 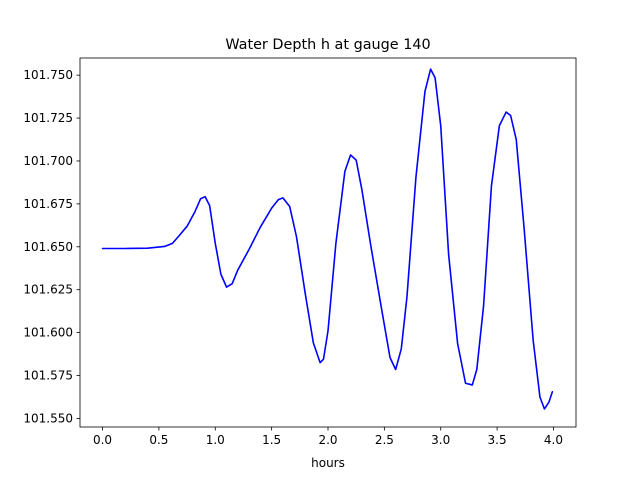 I want to click on x-axis-label: hours, so click(x=328, y=463).